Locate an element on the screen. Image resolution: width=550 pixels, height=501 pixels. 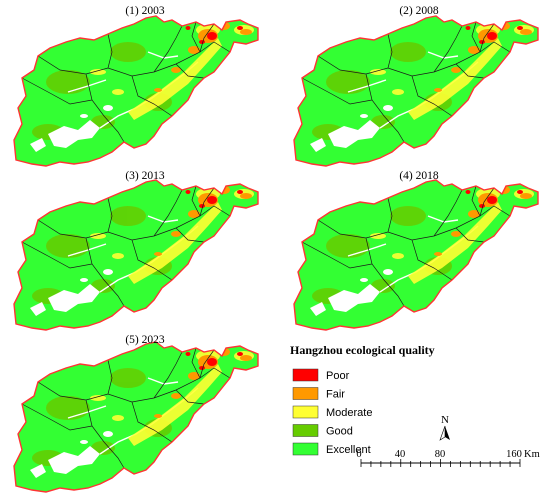
scale-tick-label: 160 is located at coordinates (514, 454).